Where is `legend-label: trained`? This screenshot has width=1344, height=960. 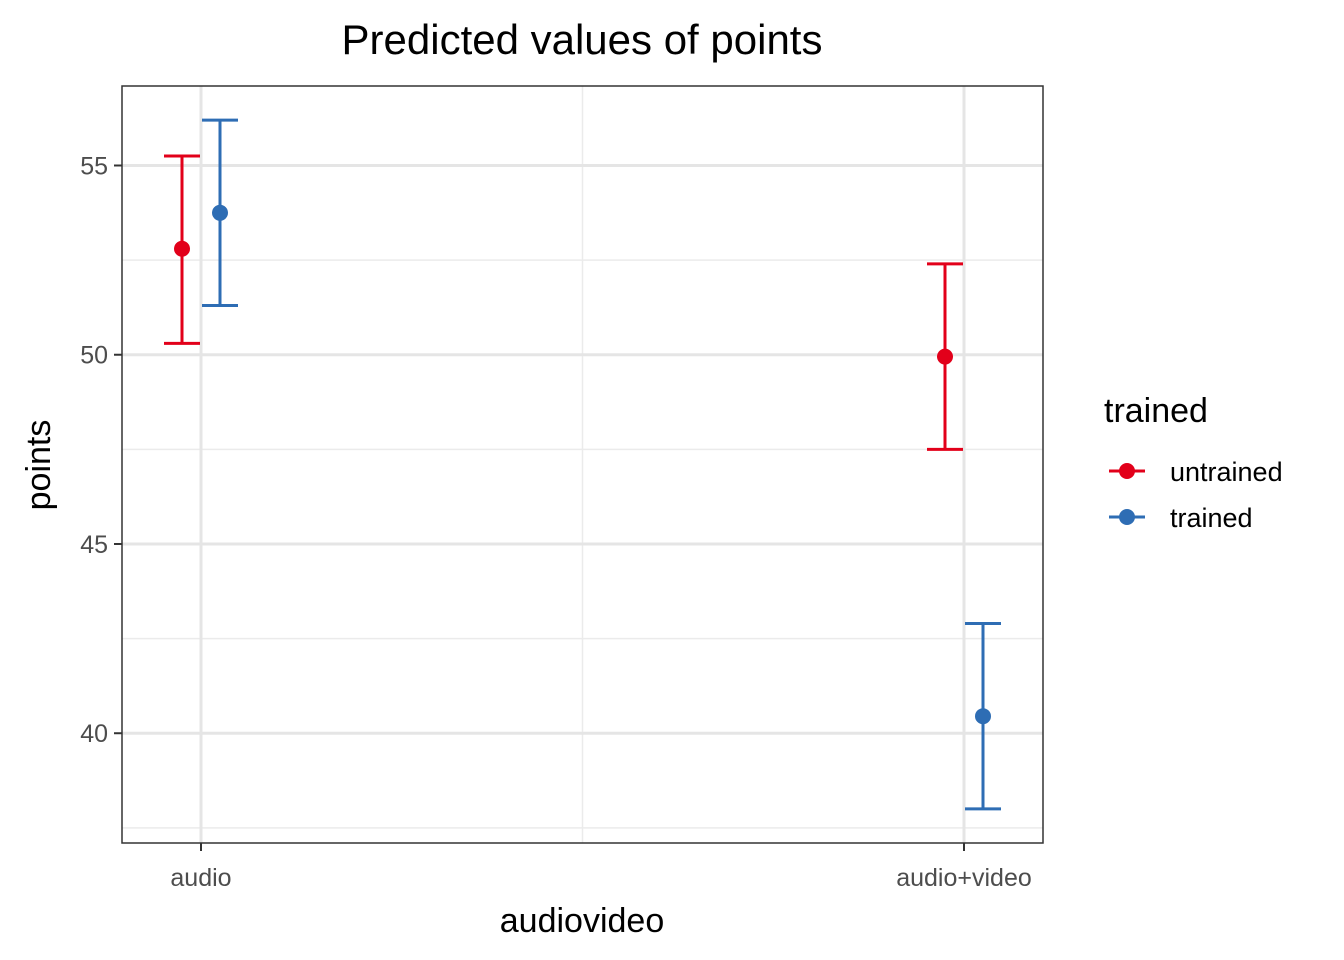
legend-label: trained is located at coordinates (1211, 518).